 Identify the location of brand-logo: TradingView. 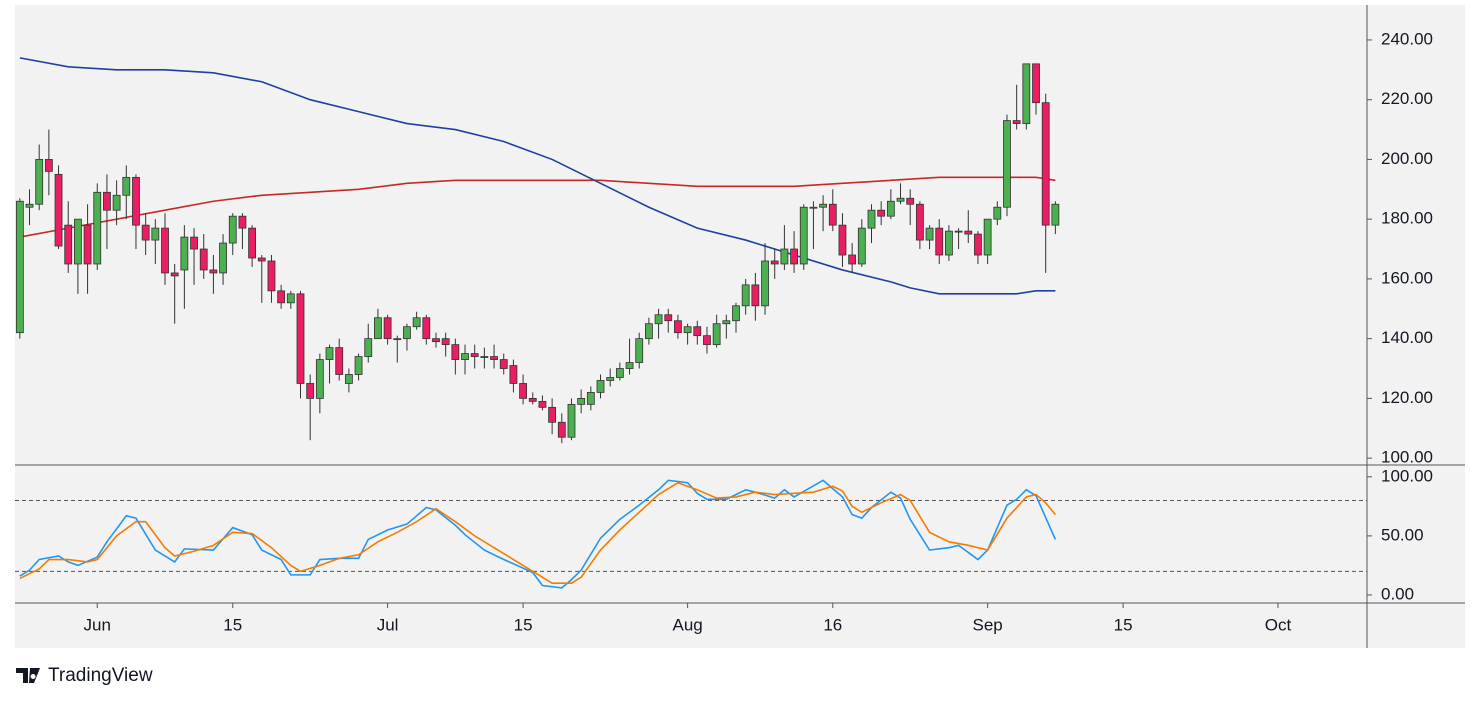
(84, 675).